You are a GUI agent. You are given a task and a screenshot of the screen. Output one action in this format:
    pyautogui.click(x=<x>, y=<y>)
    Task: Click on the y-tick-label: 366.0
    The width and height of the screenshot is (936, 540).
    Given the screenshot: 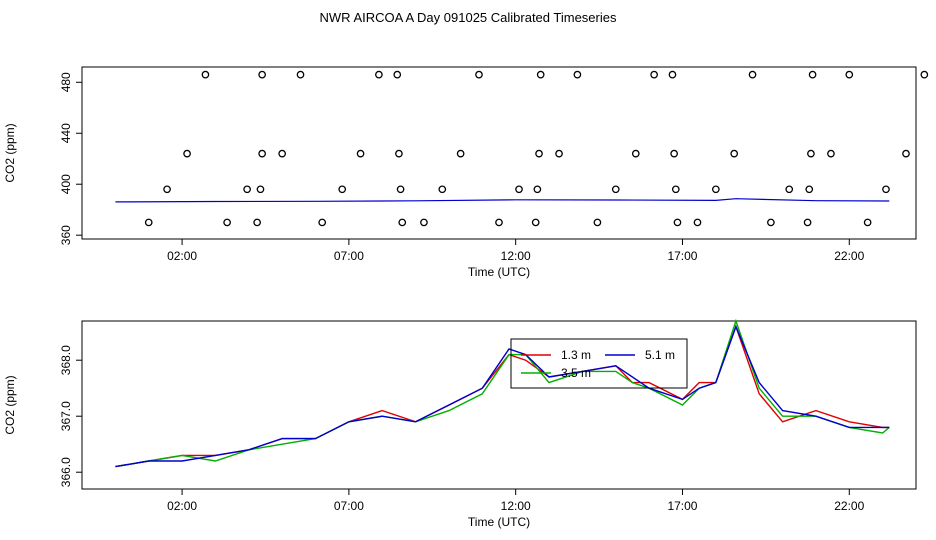 What is the action you would take?
    pyautogui.click(x=66, y=472)
    